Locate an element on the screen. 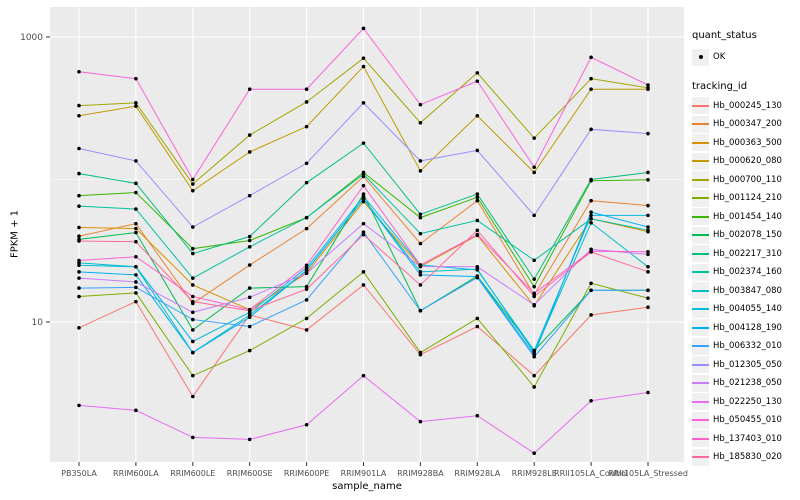 This screenshot has width=800, height=500. legend-item-label: Hb_004055_140 is located at coordinates (747, 309).